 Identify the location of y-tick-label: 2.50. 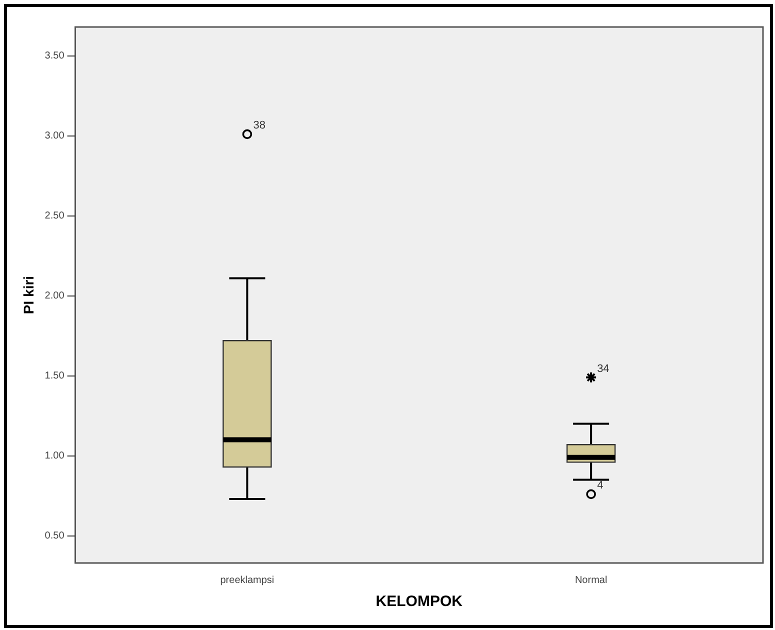
(54, 216).